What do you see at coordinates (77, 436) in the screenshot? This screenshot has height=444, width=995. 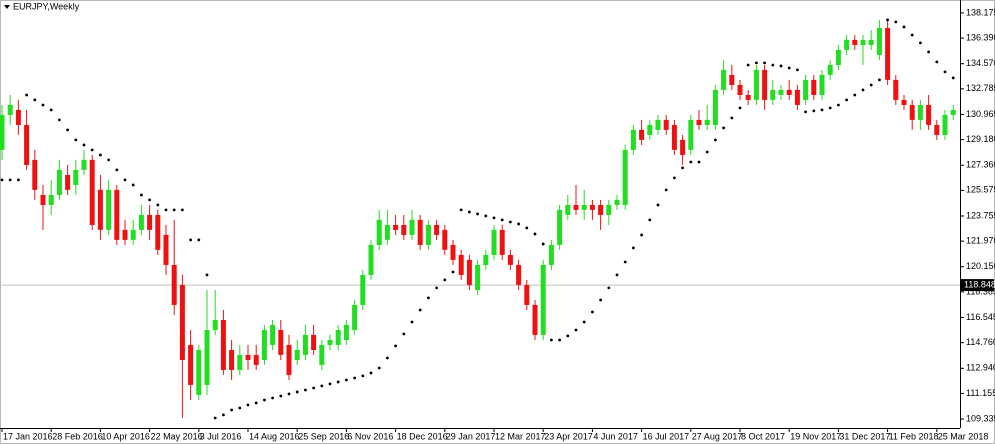 I see `x-tick-label: 28 Feb 2016` at bounding box center [77, 436].